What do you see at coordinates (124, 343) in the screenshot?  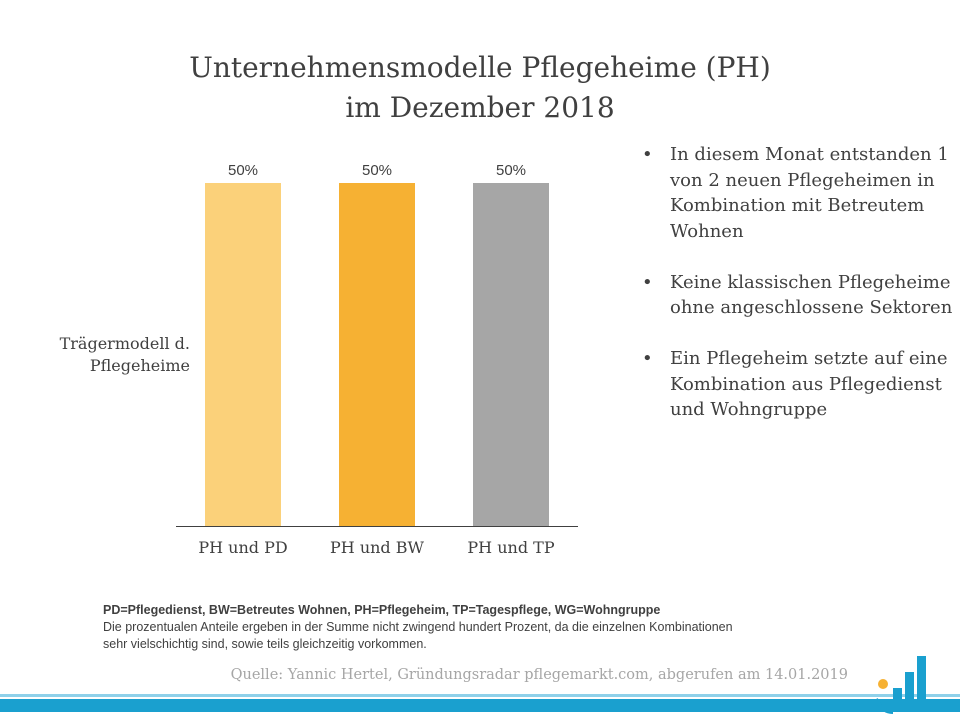 I see `y-axis-label-line-1: Trägermodell d.` at bounding box center [124, 343].